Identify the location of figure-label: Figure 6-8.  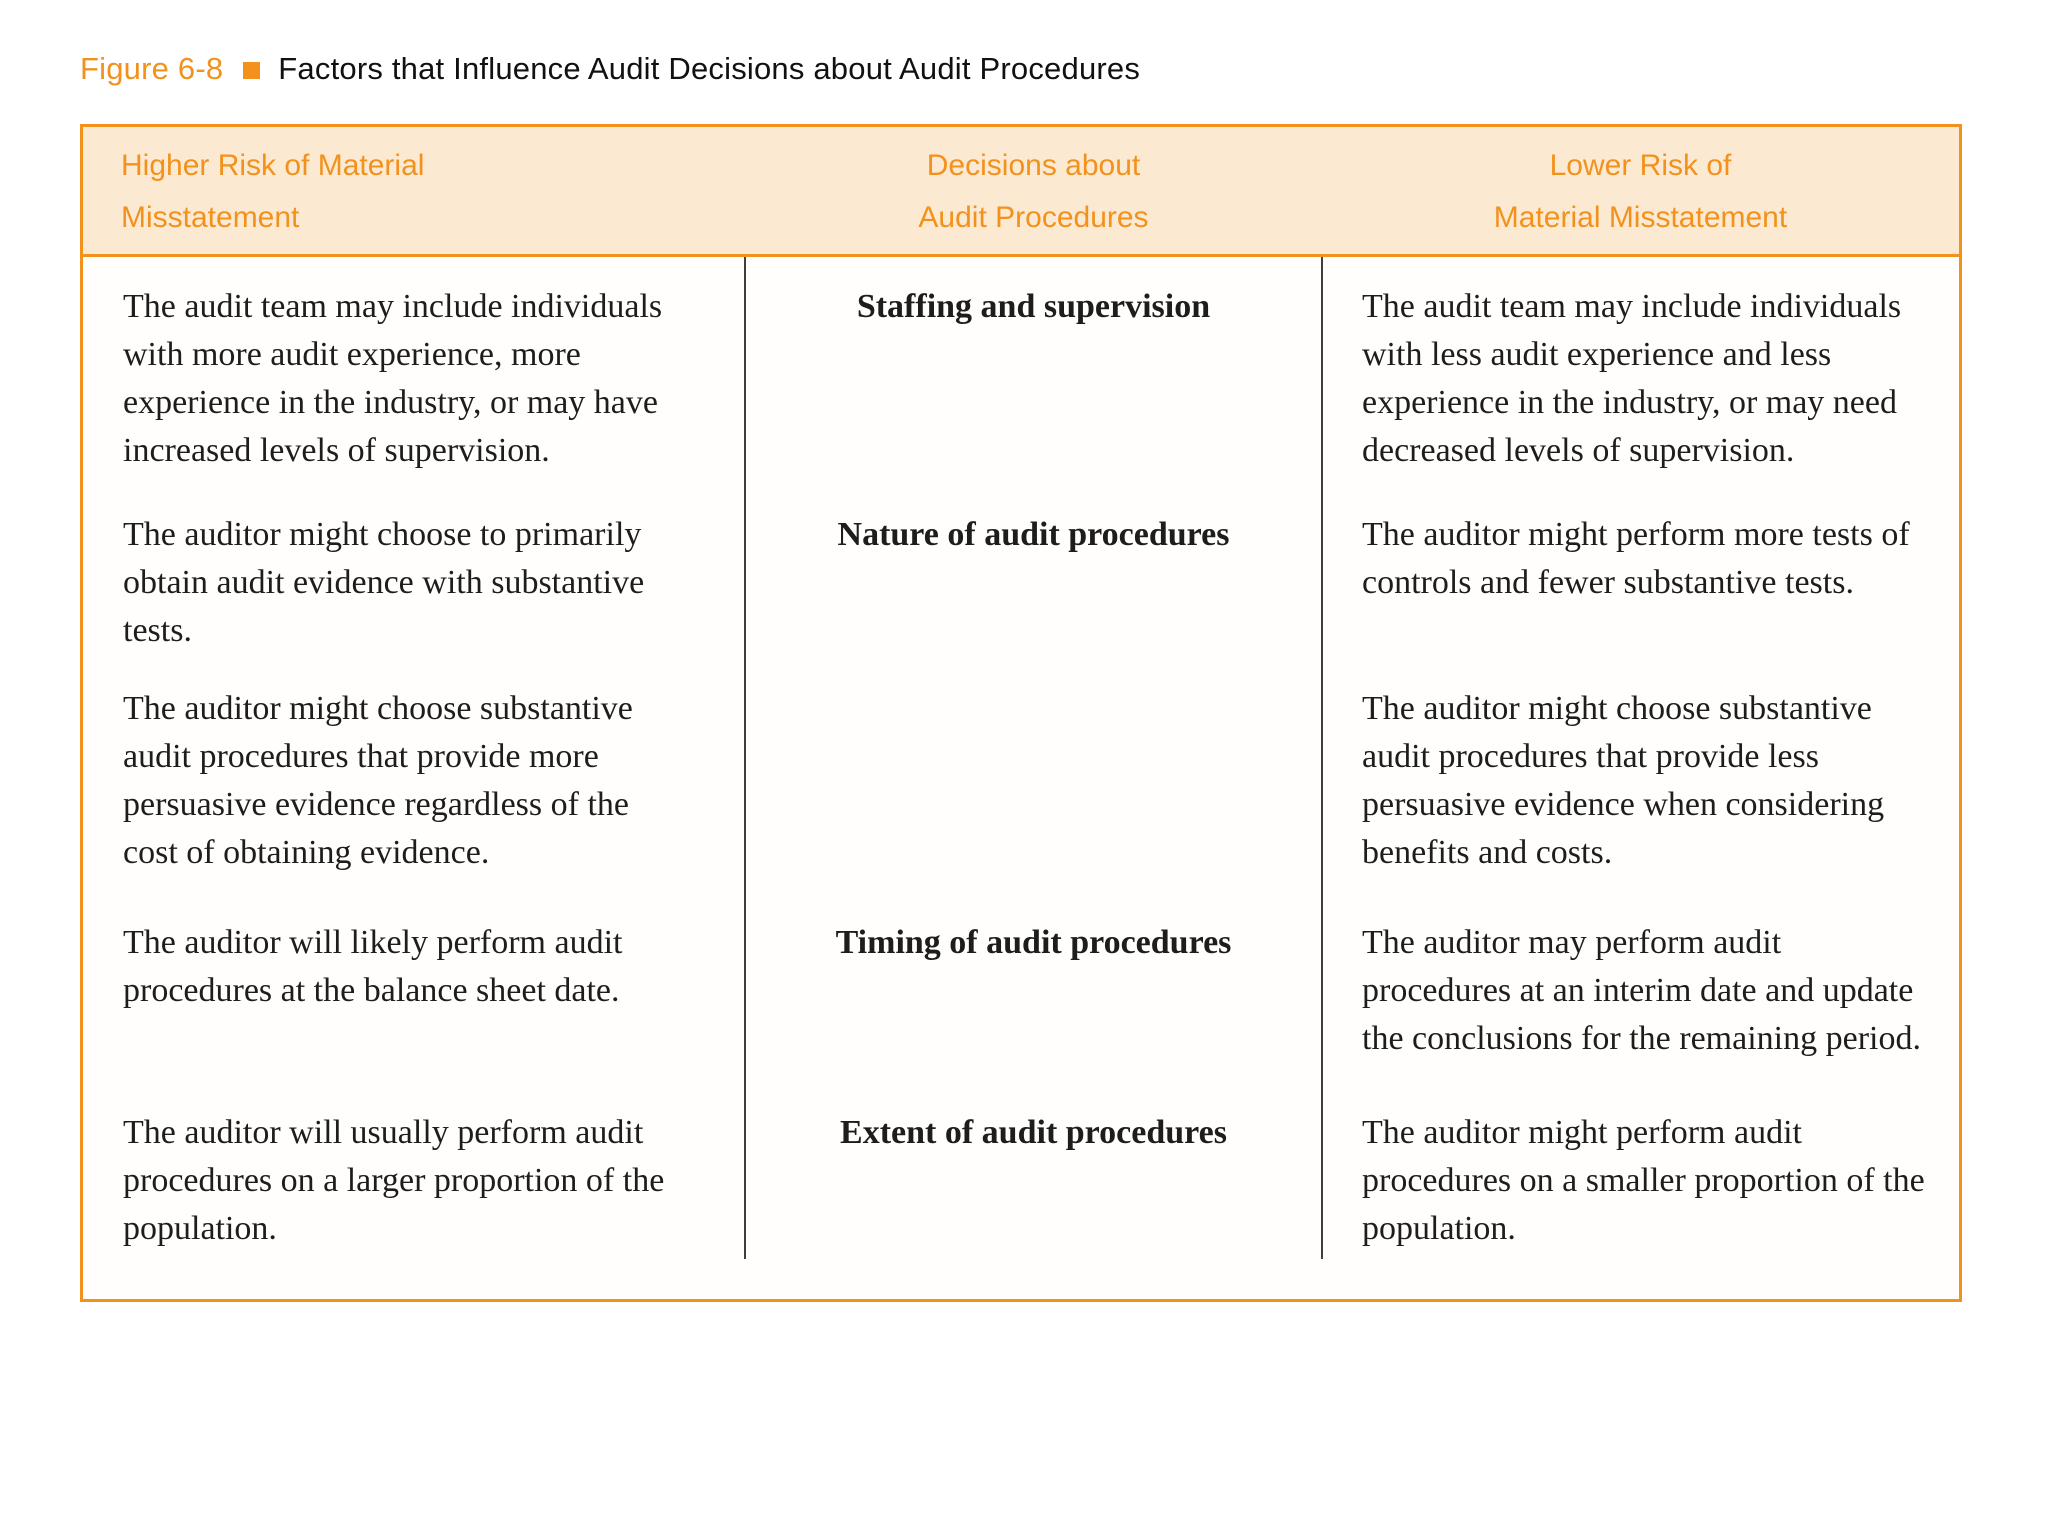
(152, 68).